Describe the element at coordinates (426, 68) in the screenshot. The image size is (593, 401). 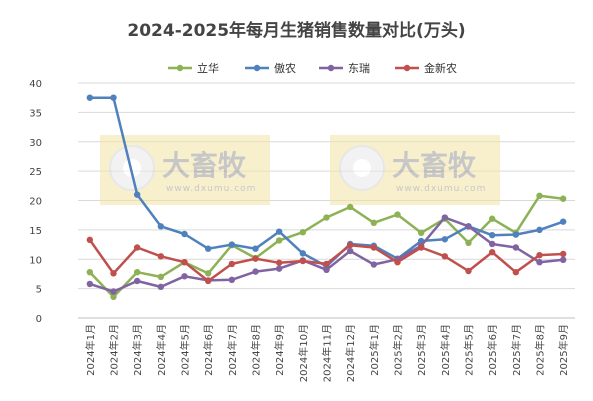
I see `legend-item: 金新农` at that location.